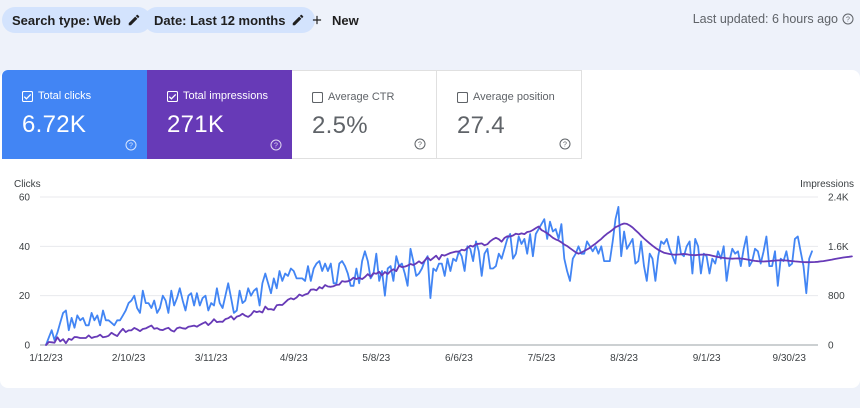  What do you see at coordinates (211, 358) in the screenshot?
I see `x-tick-label: 3/11/23` at bounding box center [211, 358].